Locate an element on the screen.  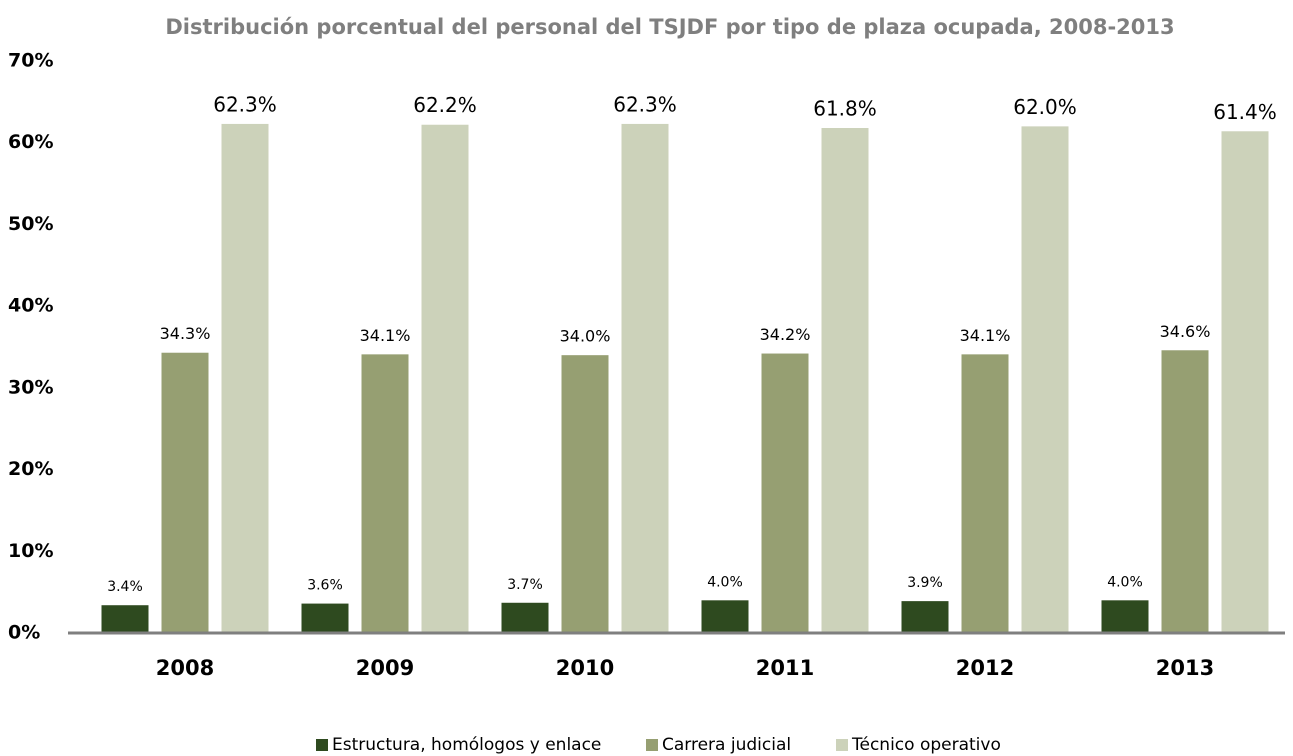
data-label: 34.0% is located at coordinates (585, 336).